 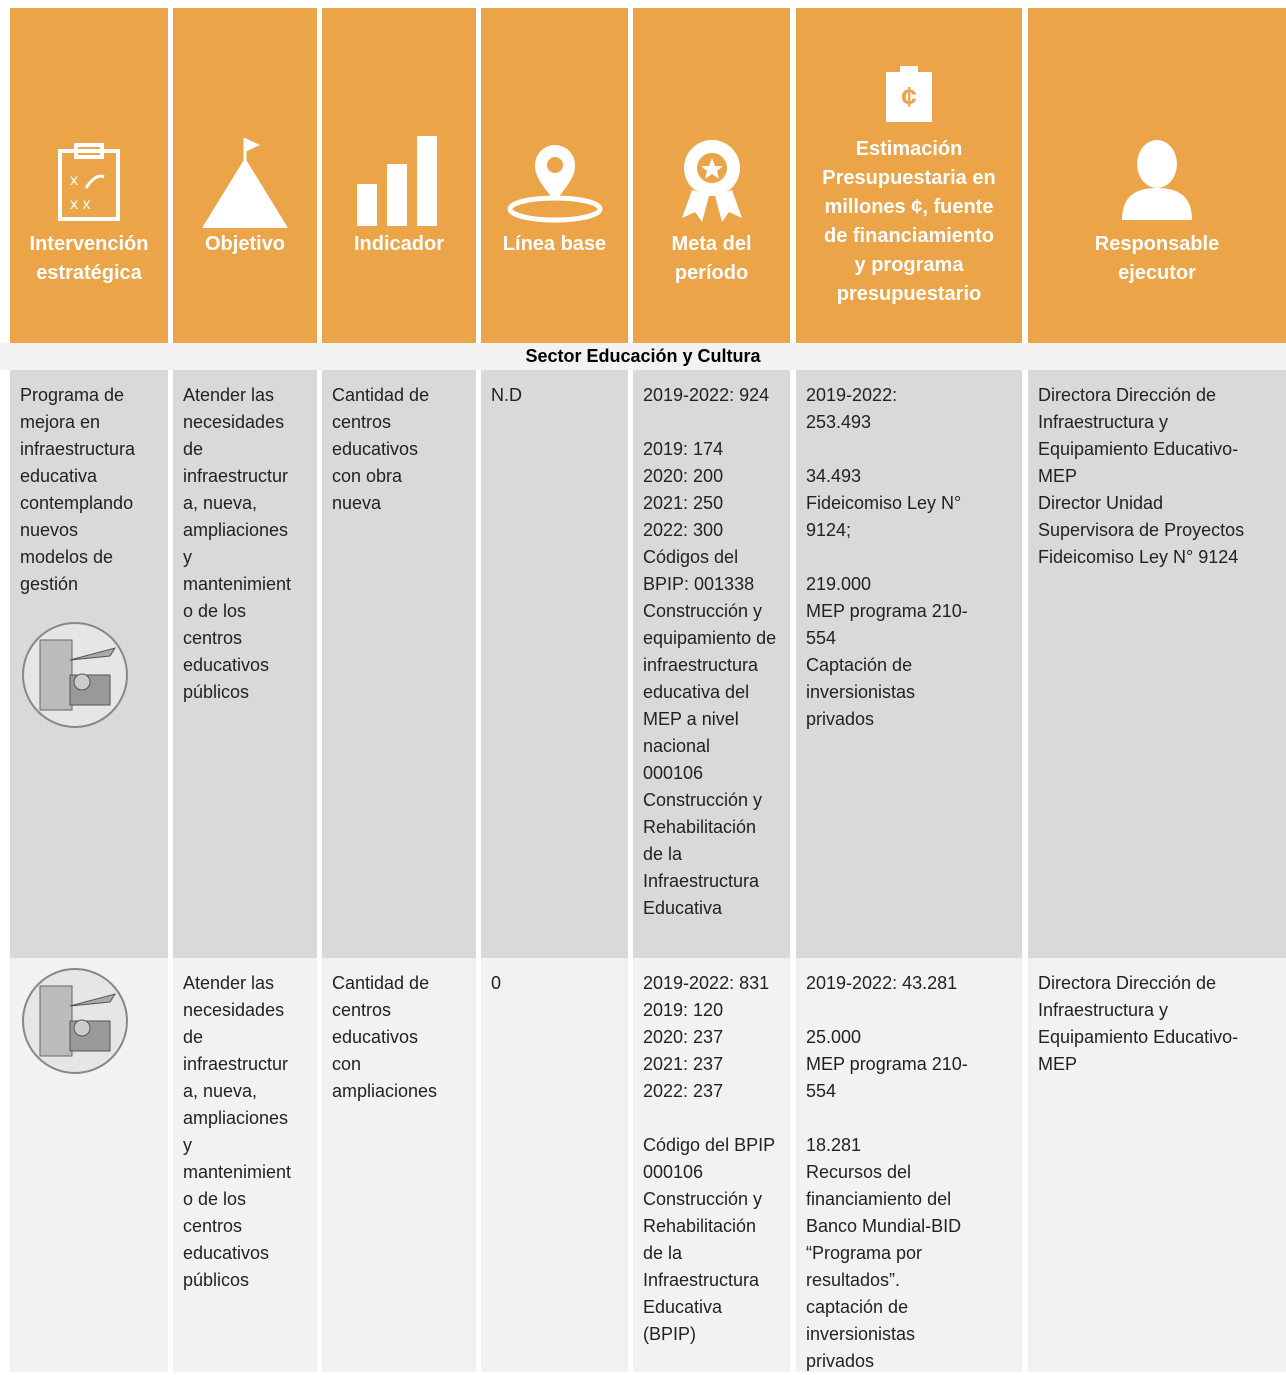 I want to click on cell-line: centros, so click(x=213, y=1226).